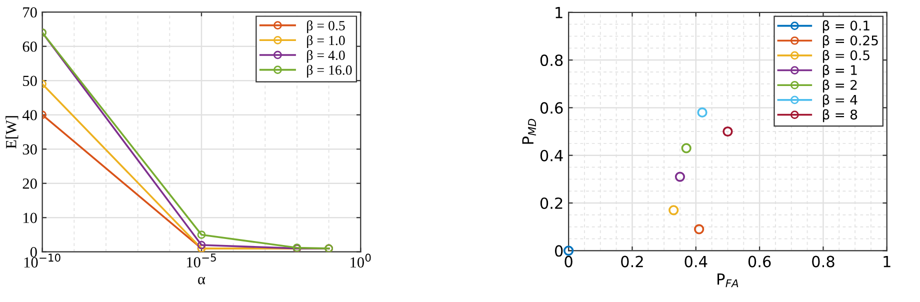  What do you see at coordinates (823, 262) in the screenshot?
I see `x-tick-label: 0.8` at bounding box center [823, 262].